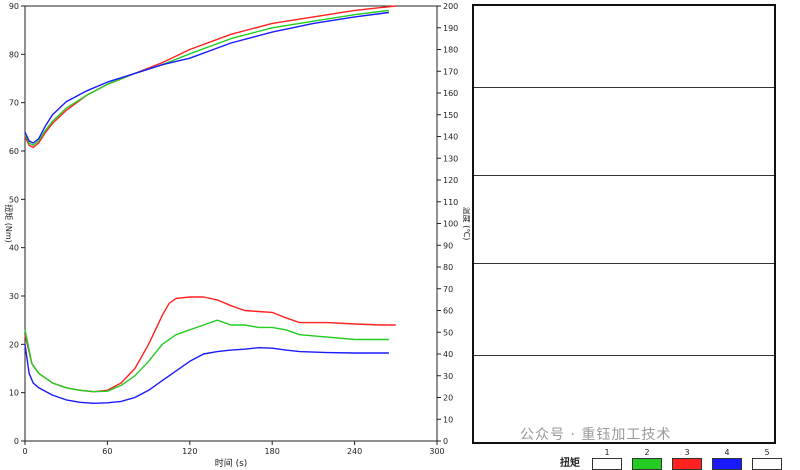  Describe the element at coordinates (445, 441) in the screenshot. I see `y-right-tick-label: 0` at that location.